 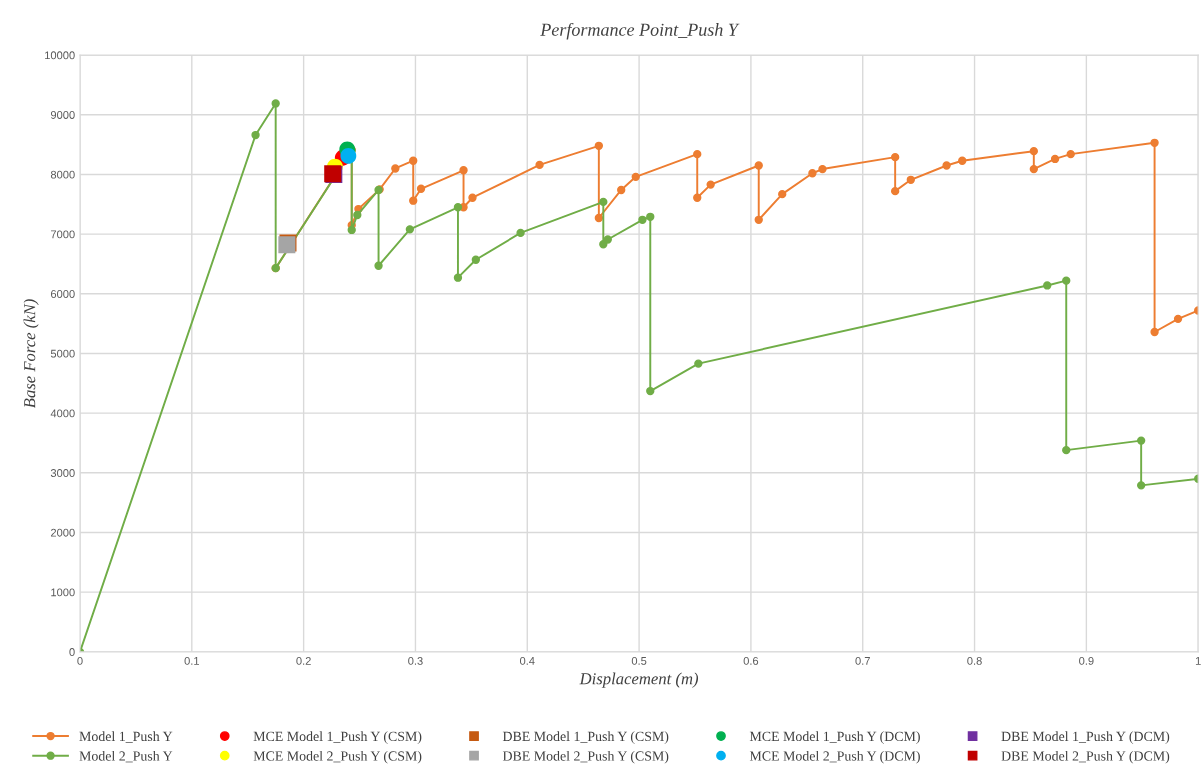 I want to click on legend-label: DBE Model 2_Push Y (DCM), so click(x=1085, y=757).